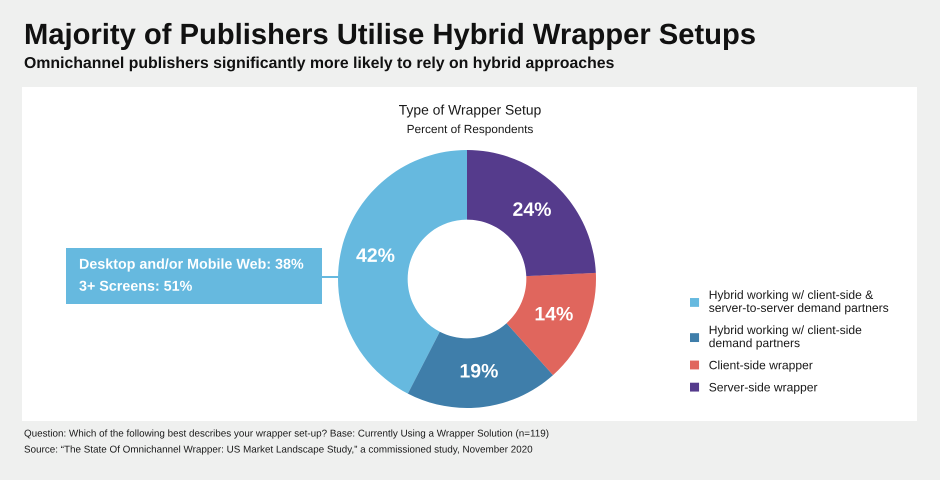  I want to click on text: Type of Wrapper Setup, so click(470, 111).